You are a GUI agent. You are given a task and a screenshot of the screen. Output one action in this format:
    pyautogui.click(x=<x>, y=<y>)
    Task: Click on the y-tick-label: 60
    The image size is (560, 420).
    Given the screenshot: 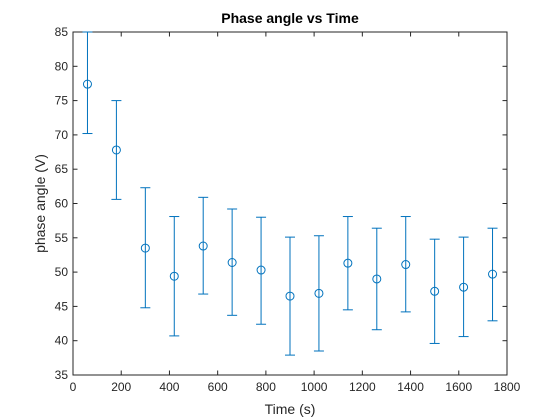 What is the action you would take?
    pyautogui.click(x=62, y=204)
    